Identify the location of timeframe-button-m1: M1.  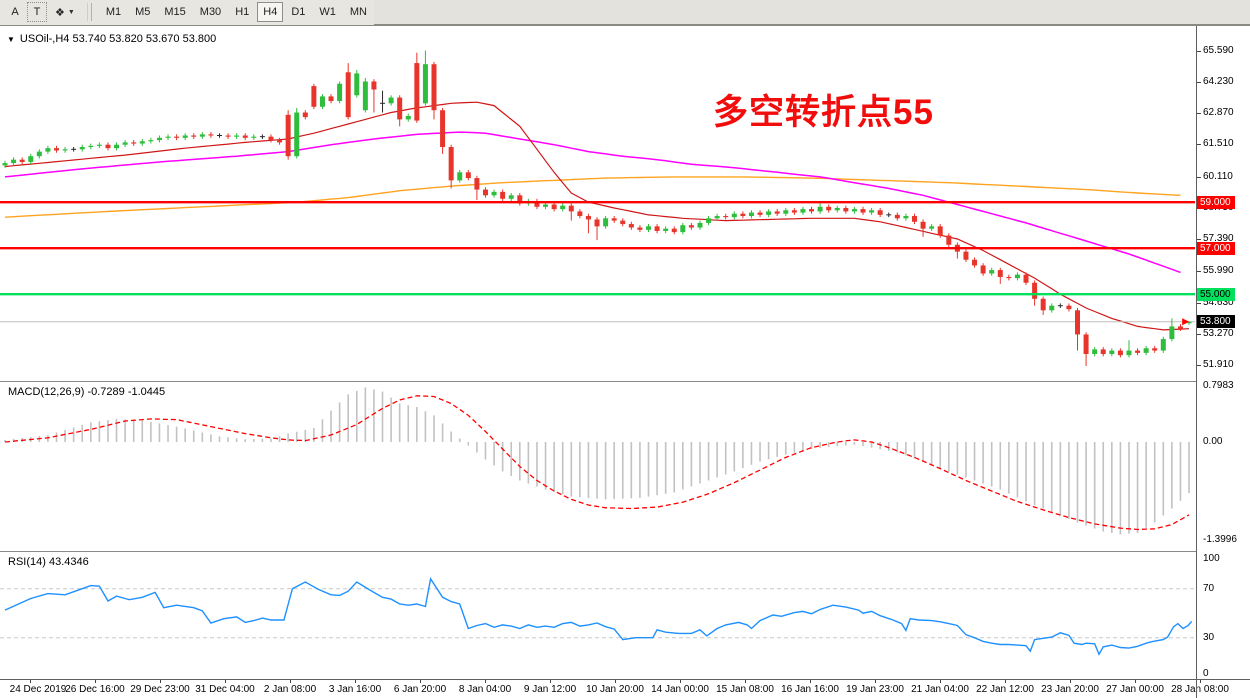
(113, 12).